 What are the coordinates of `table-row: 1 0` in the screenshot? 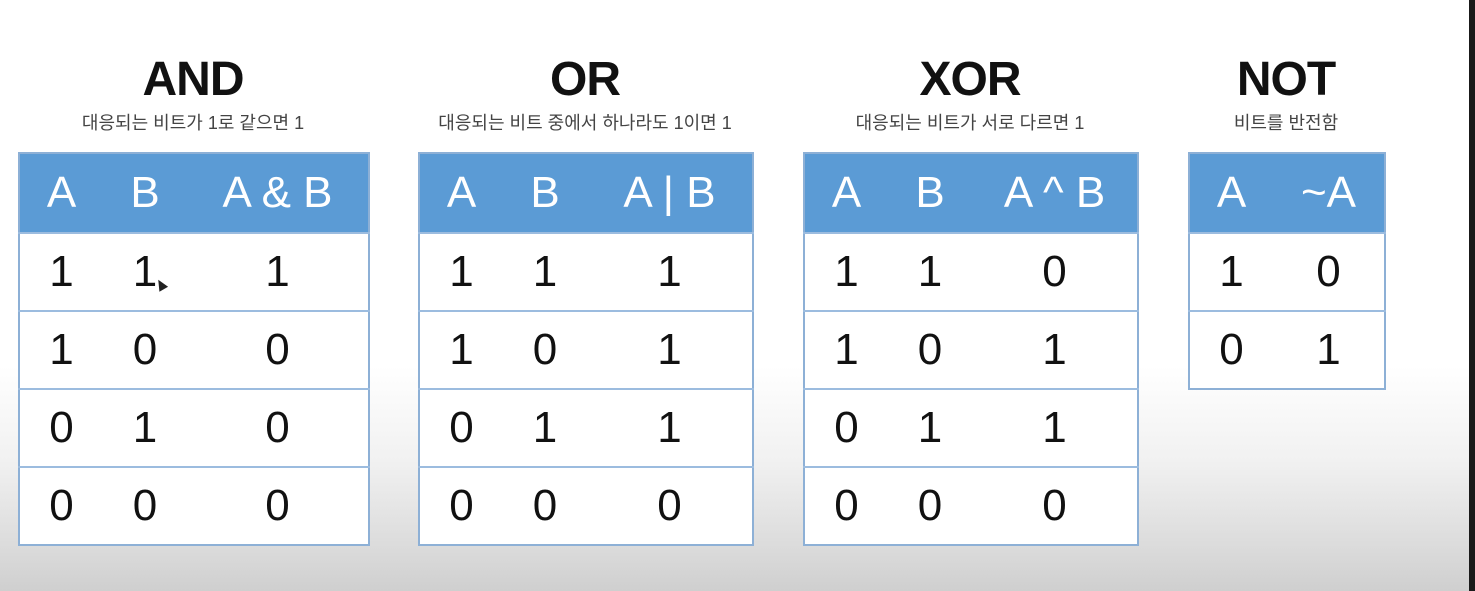 It's located at (1287, 271).